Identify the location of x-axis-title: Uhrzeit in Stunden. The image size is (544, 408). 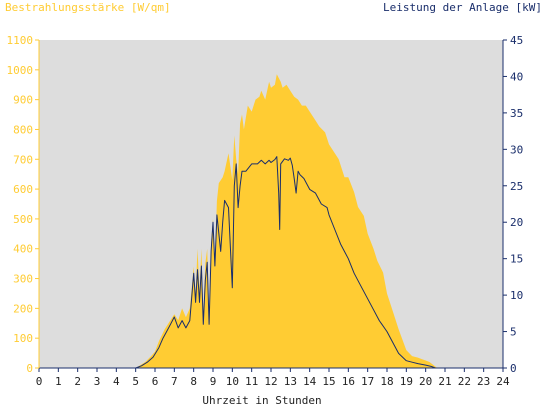
(261, 400).